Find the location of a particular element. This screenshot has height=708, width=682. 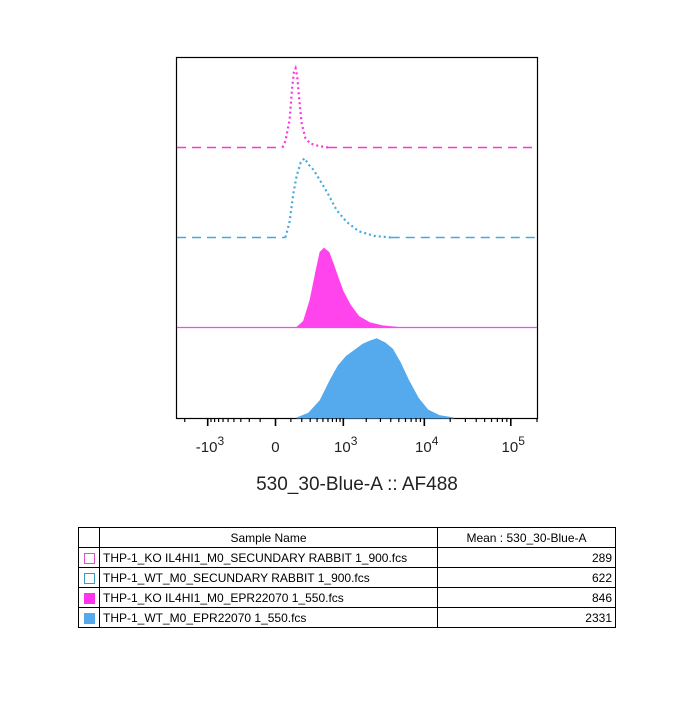

x-axis-ticks is located at coordinates (361, 422).